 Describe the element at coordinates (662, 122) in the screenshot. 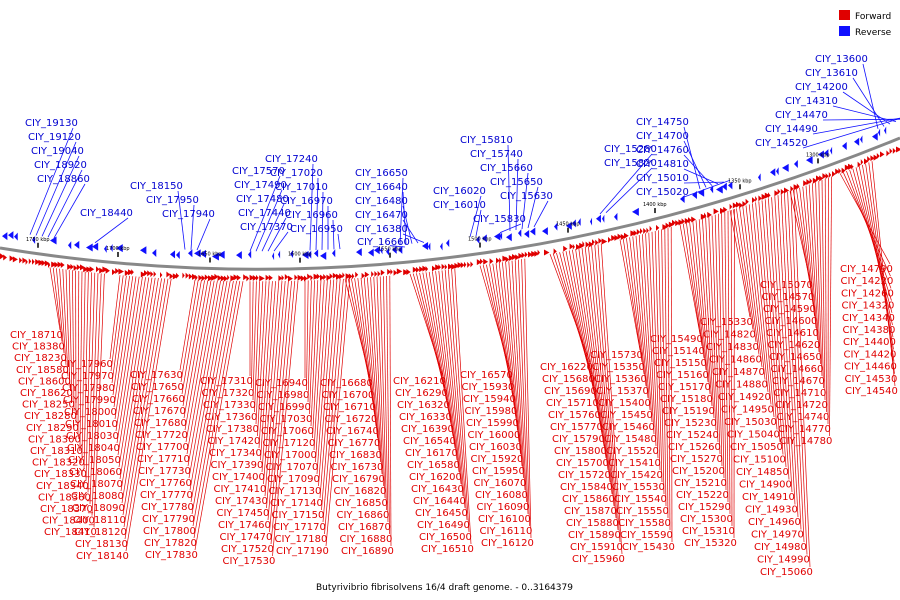

I see `reverse-gene-label: CIY_14750` at that location.